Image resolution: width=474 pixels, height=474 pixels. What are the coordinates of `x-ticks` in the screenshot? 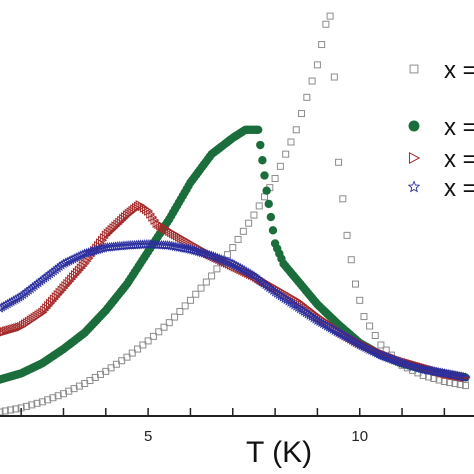 It's located at (233, 412).